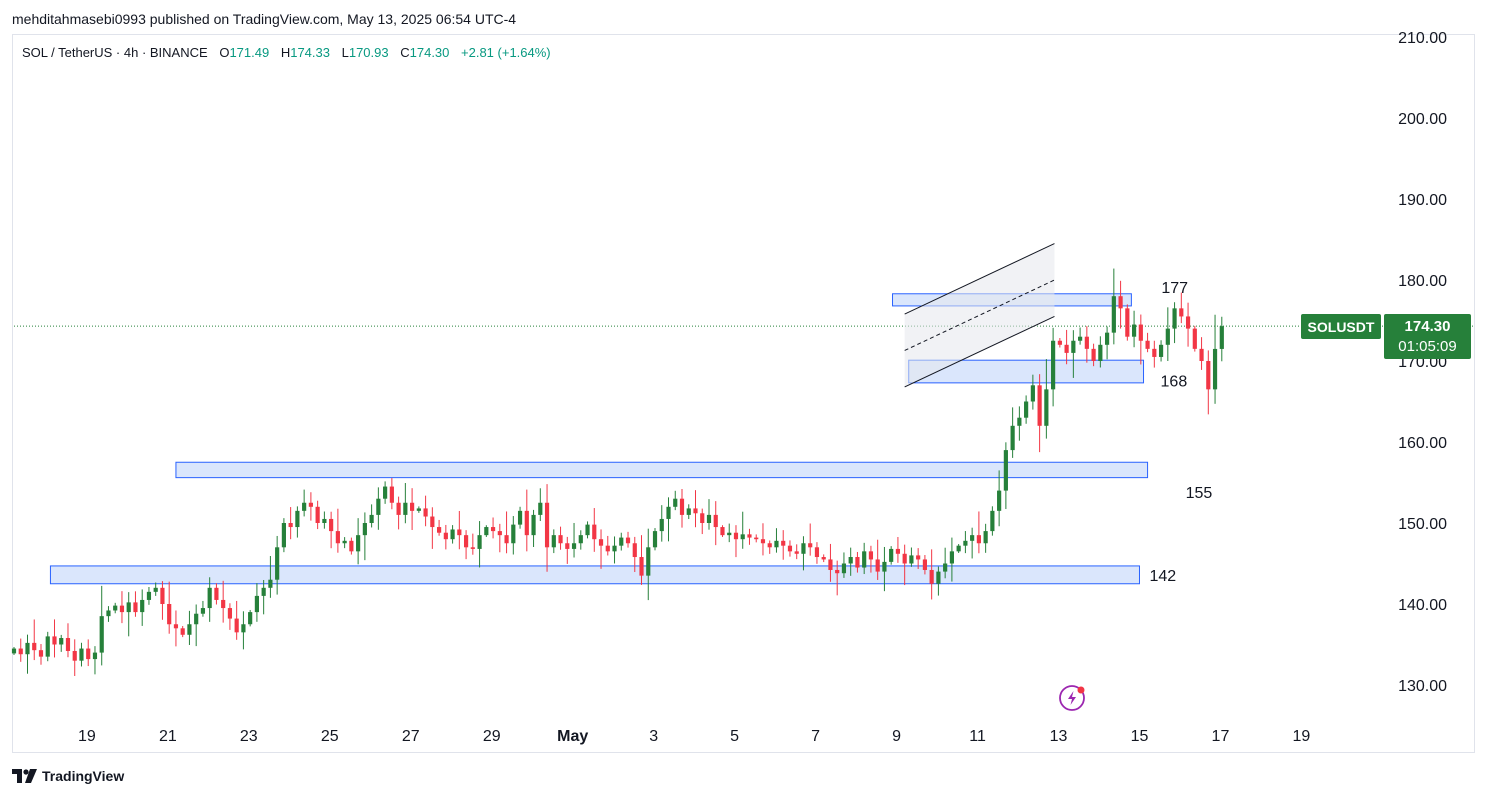  Describe the element at coordinates (694, 736) in the screenshot. I see `time-axis: 19 21 23 25 27 29 May 3 5 7 9 11 13 15 17 19` at that location.